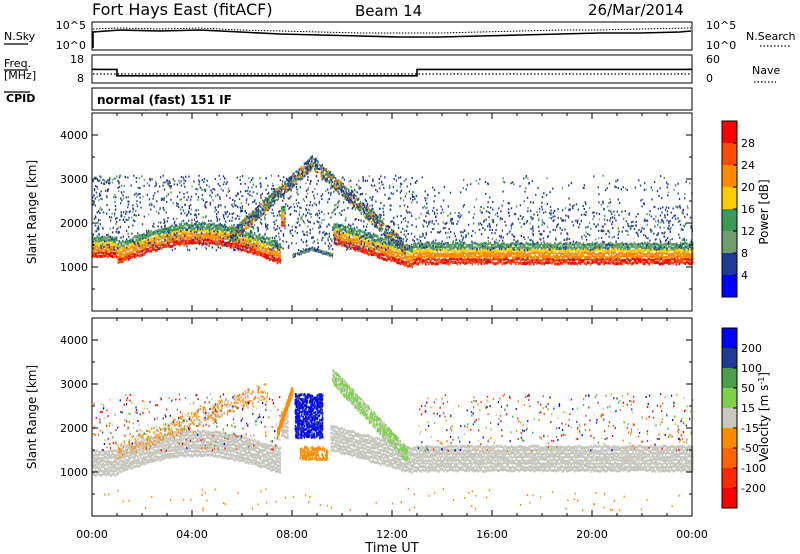 This screenshot has width=800, height=554. I want to click on freq-label-2: [MHz], so click(20, 75).